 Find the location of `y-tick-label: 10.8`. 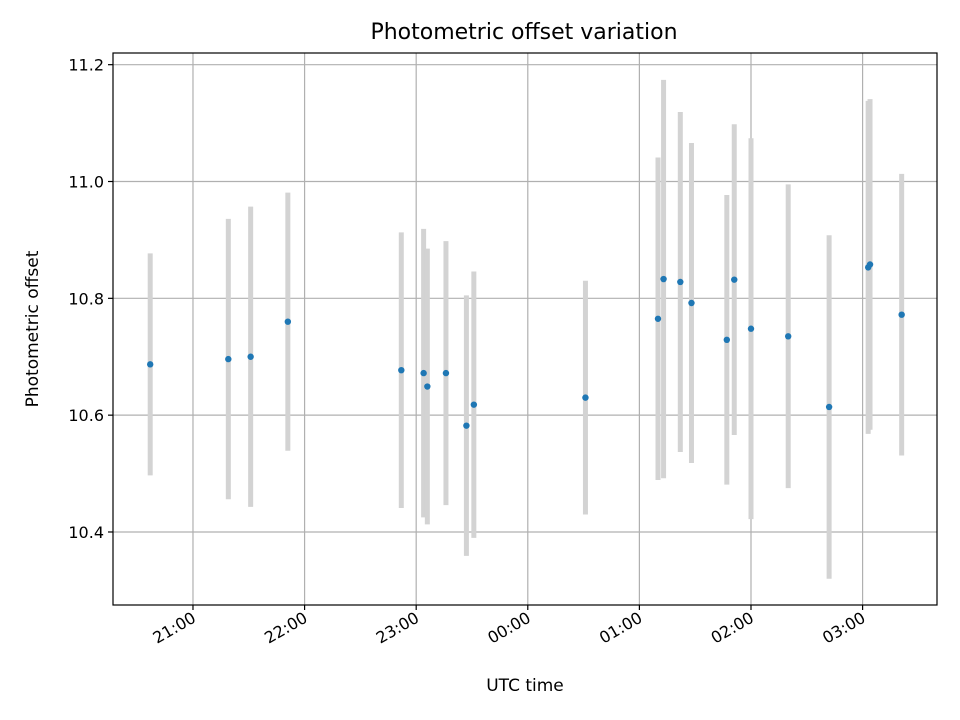

y-tick-label: 10.8 is located at coordinates (86, 298).